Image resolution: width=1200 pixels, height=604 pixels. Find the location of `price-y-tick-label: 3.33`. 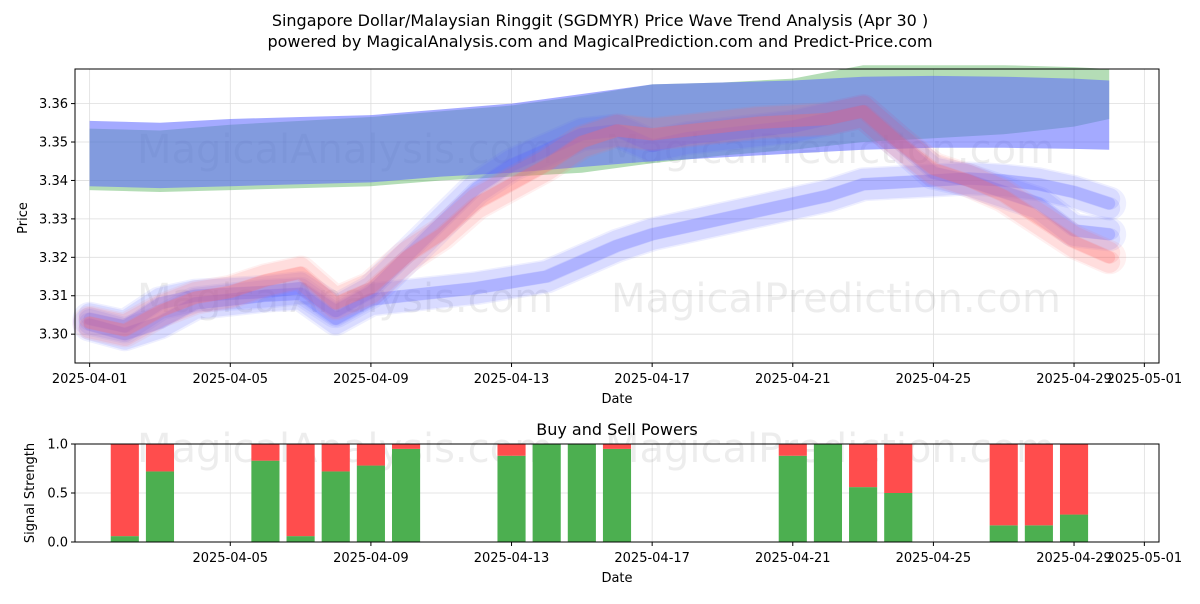

price-y-tick-label: 3.33 is located at coordinates (53, 219).